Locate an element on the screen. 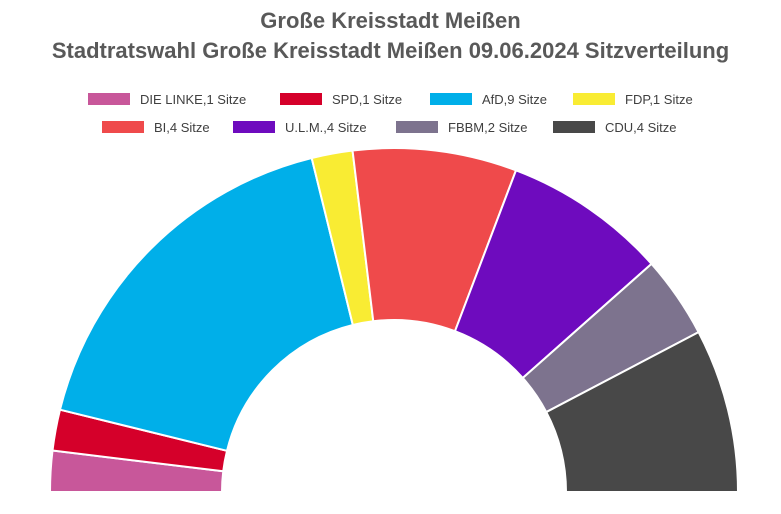 Image resolution: width=781 pixels, height=514 pixels. legend-label-die-linke: DIE LINKE,1 Sitze is located at coordinates (193, 99).